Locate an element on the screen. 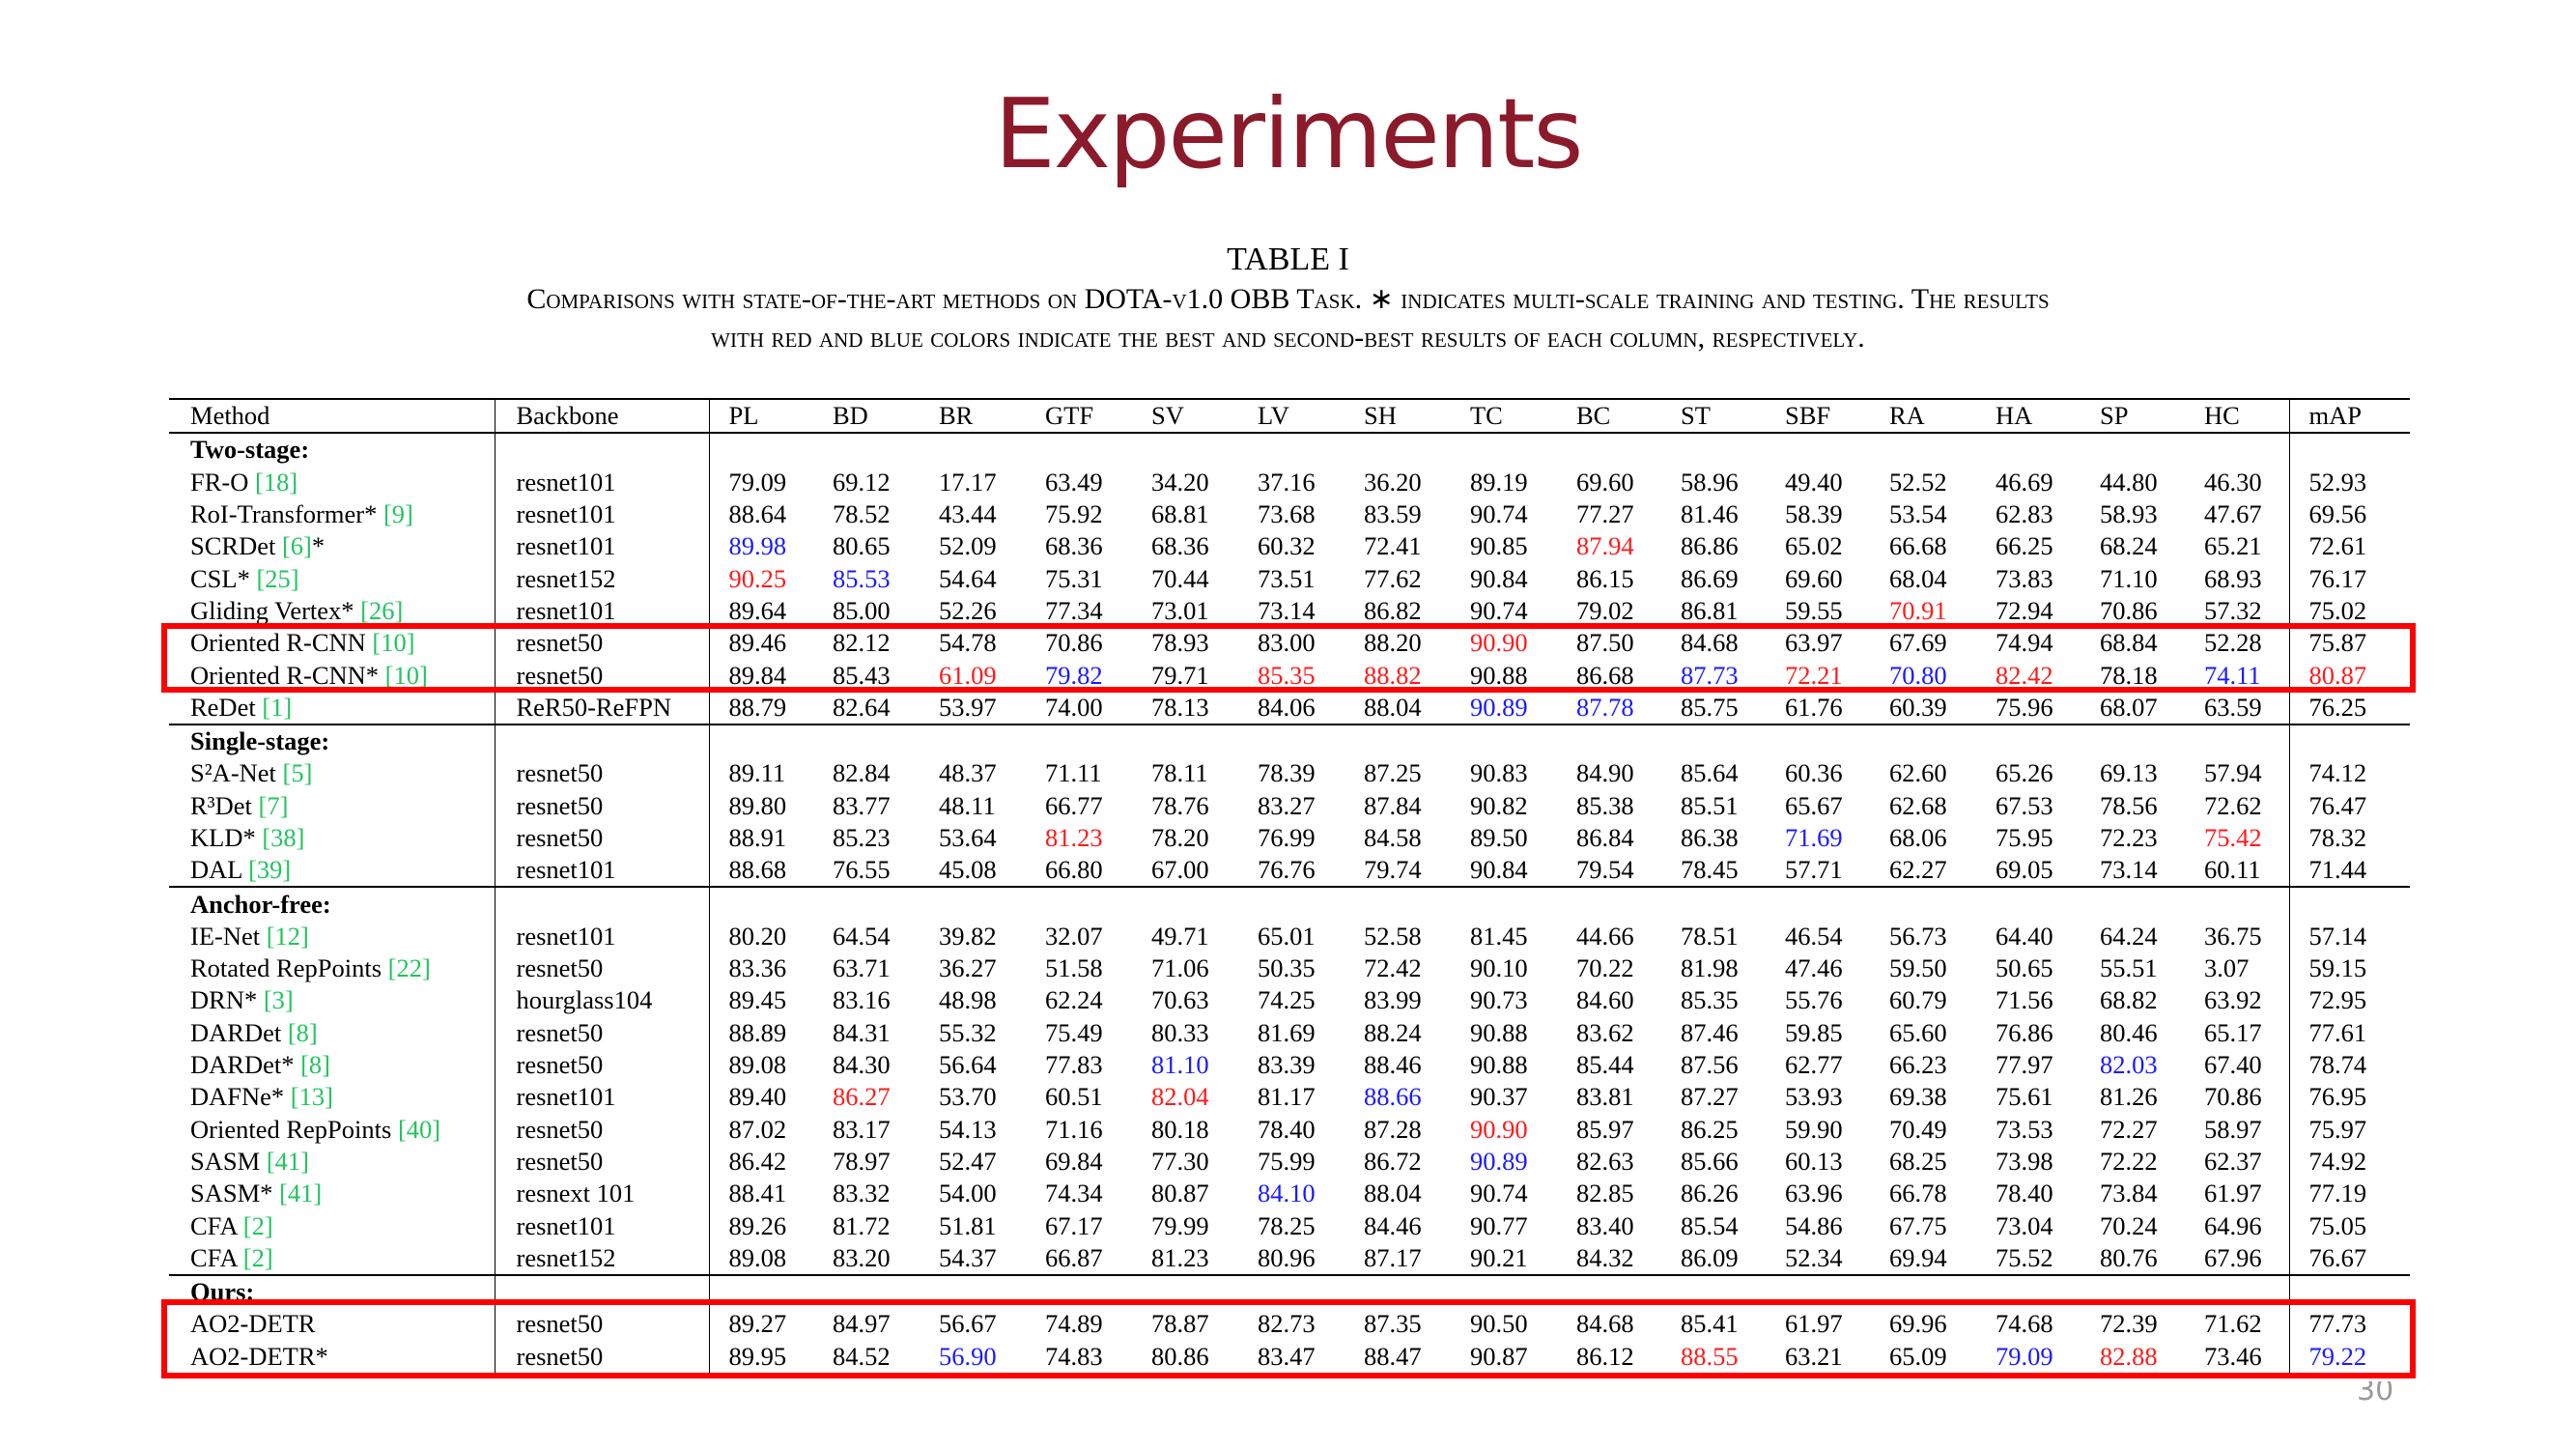 The height and width of the screenshot is (1449, 2576). value-cell-lv: 78.39 is located at coordinates (1287, 773).